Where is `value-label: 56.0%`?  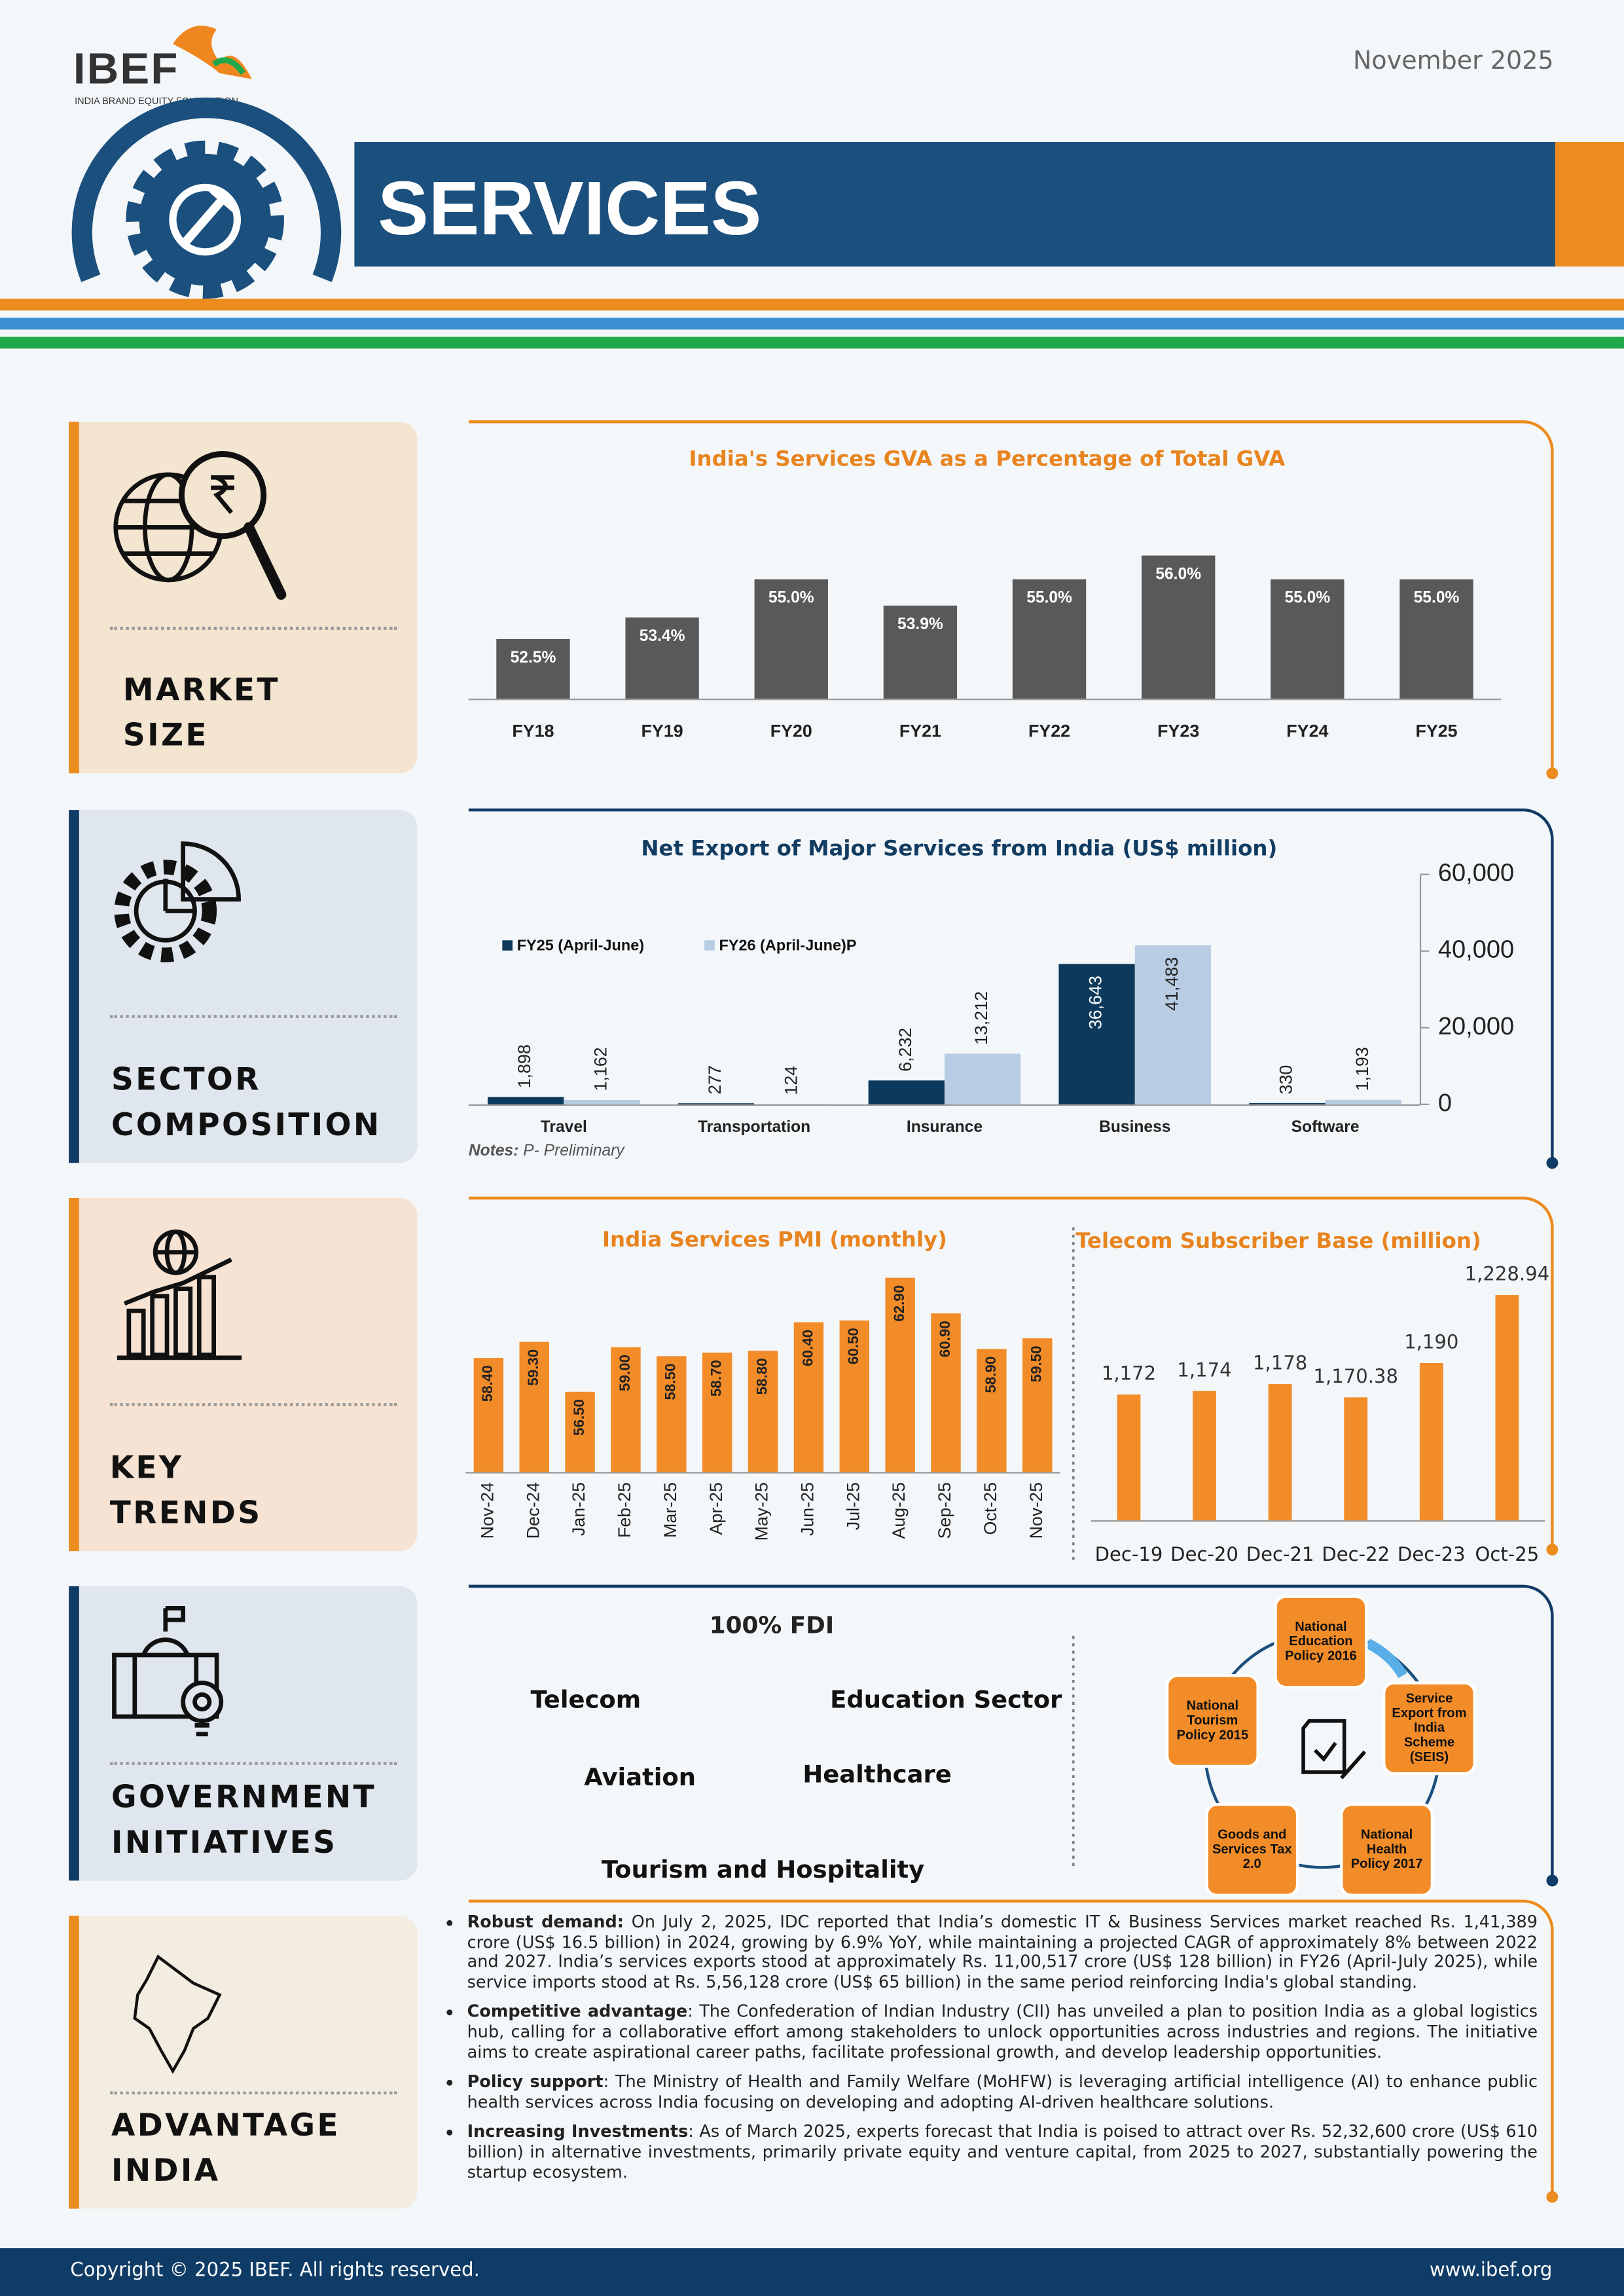 value-label: 56.0% is located at coordinates (1178, 574).